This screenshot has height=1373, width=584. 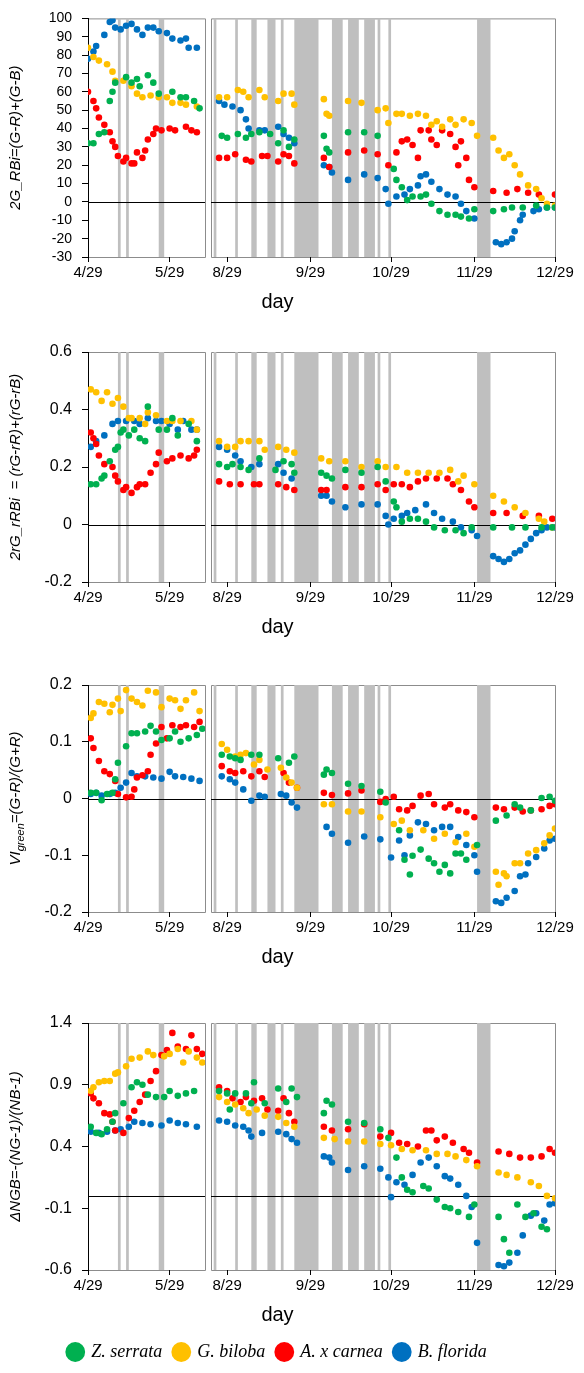 I want to click on y-tick-label: -10, so click(x=62, y=219).